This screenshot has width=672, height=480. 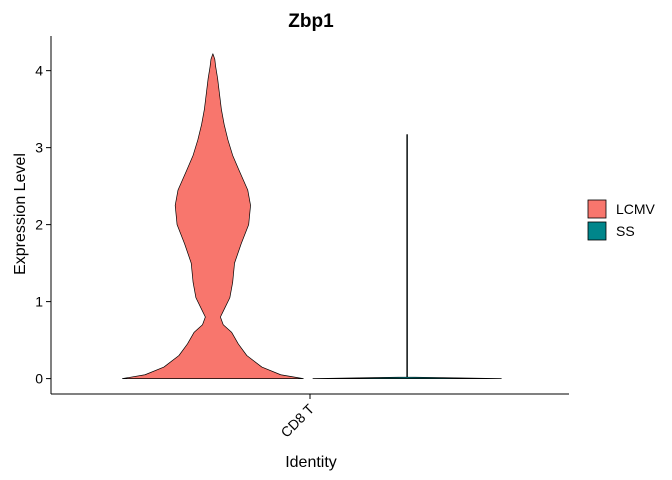 What do you see at coordinates (621, 220) in the screenshot?
I see `legend: LCMV SS` at bounding box center [621, 220].